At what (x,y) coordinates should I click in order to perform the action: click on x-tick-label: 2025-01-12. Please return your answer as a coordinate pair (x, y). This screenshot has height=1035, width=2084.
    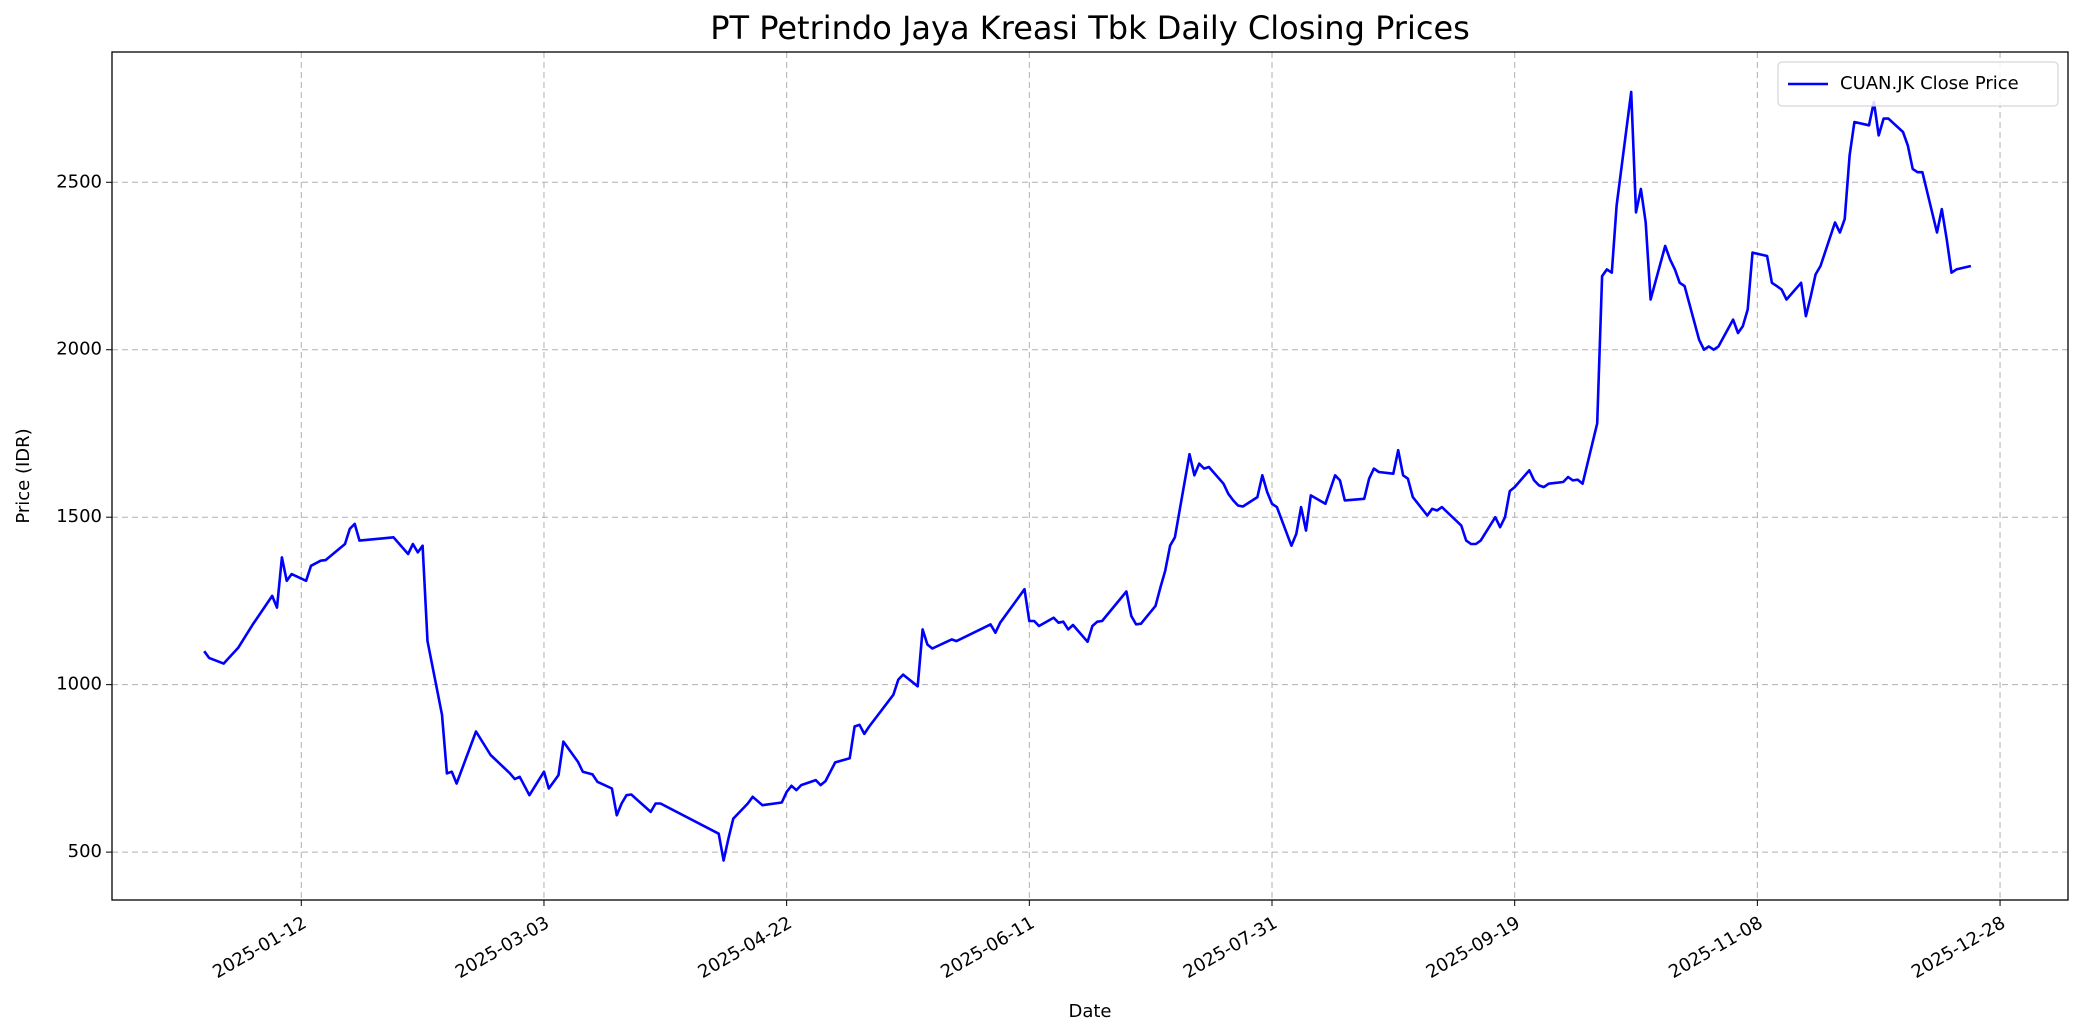
    Looking at the image, I should click on (259, 947).